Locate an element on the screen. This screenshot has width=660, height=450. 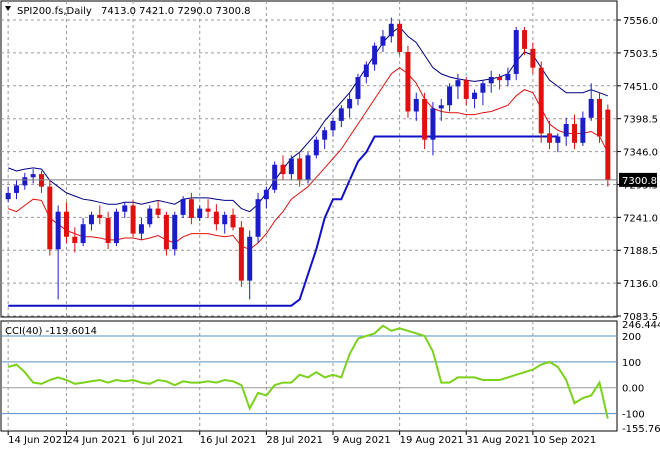
time-tick-label: 31 Aug 2021 is located at coordinates (498, 440).